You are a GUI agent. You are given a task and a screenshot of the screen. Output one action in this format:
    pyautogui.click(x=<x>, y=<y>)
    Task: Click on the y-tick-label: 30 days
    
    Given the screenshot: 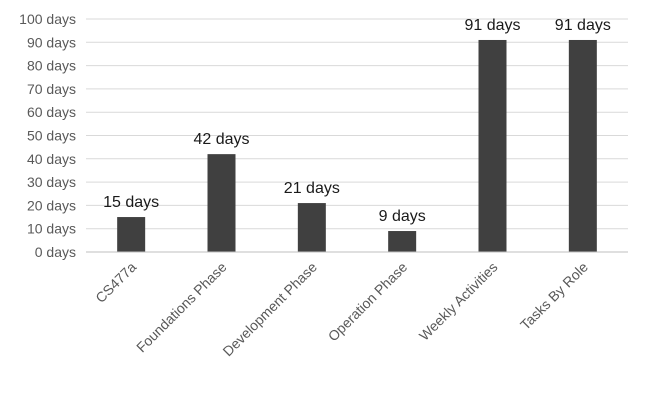 What is the action you would take?
    pyautogui.click(x=51, y=182)
    